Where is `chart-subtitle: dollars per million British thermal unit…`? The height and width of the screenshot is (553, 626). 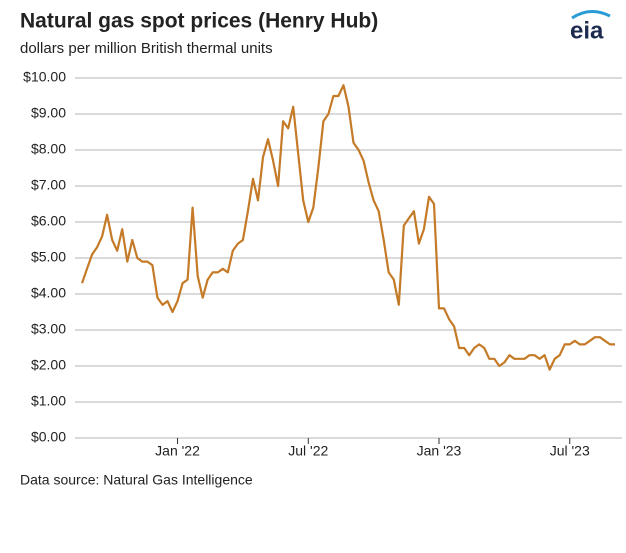
chart-subtitle: dollars per million British thermal unit… is located at coordinates (146, 48).